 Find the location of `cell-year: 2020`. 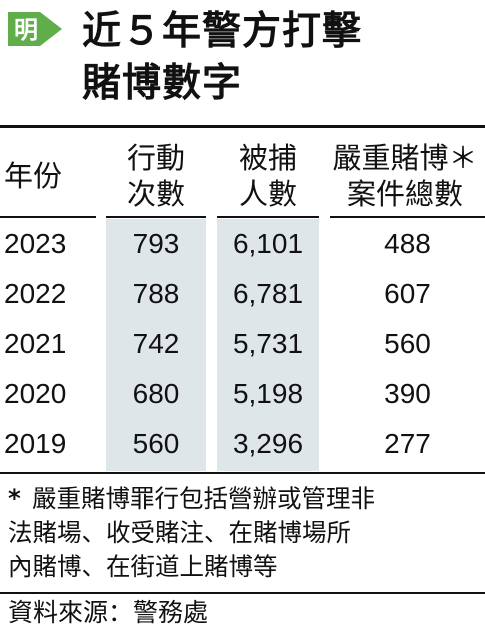

cell-year: 2020 is located at coordinates (35, 393).